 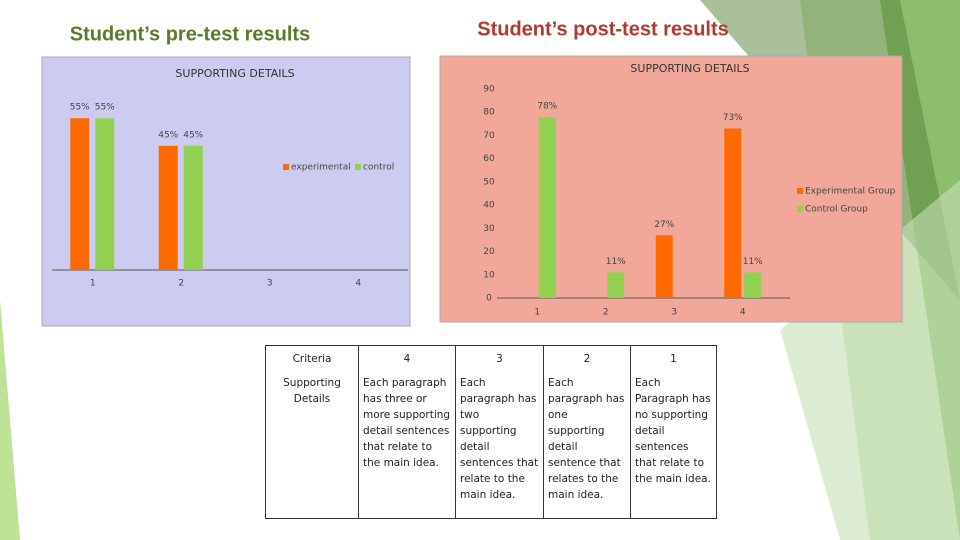 What do you see at coordinates (321, 168) in the screenshot?
I see `legend-label: experimental` at bounding box center [321, 168].